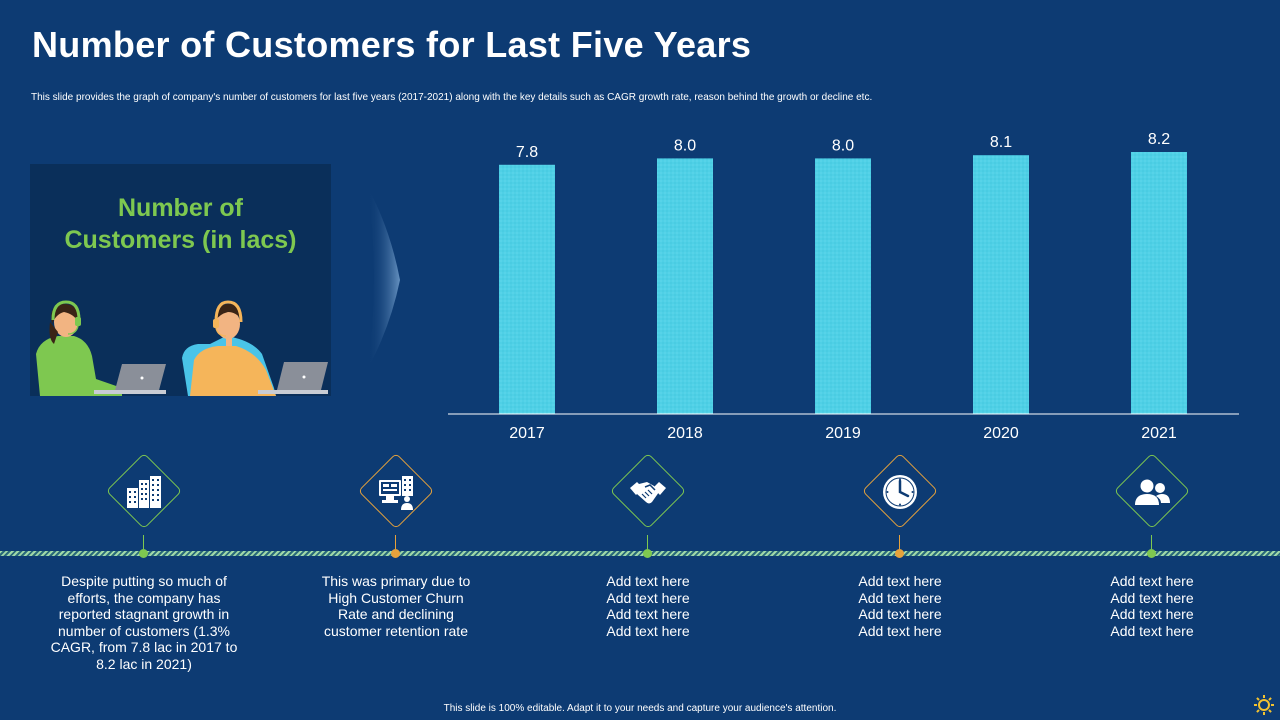 The width and height of the screenshot is (1280, 720). What do you see at coordinates (384, 278) in the screenshot?
I see `chevron-right-icon` at bounding box center [384, 278].